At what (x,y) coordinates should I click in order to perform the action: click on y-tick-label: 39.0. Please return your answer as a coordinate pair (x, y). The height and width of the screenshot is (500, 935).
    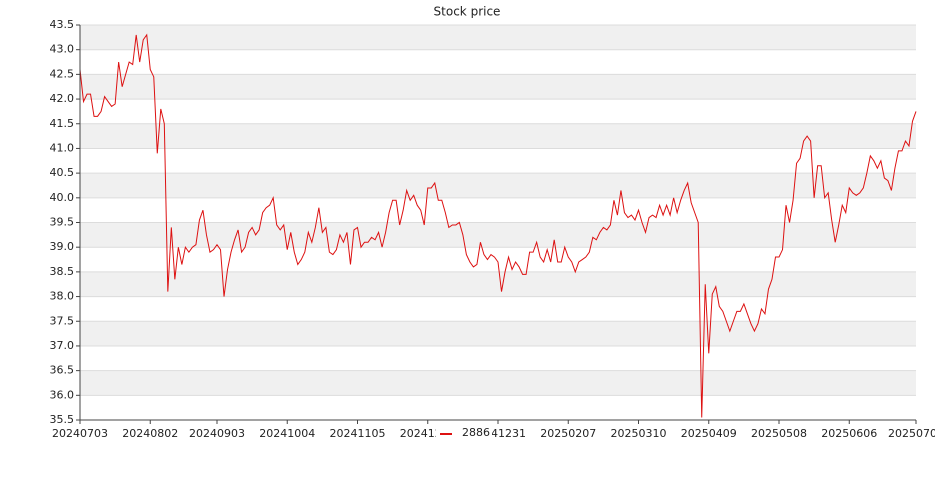
    Looking at the image, I should click on (62, 246).